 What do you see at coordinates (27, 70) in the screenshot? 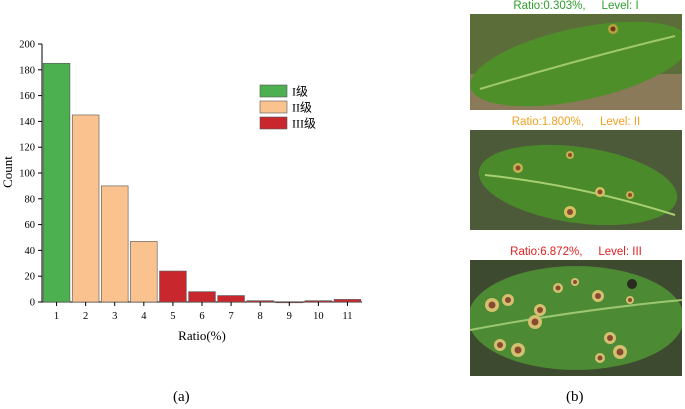
I see `y-tick-label: 180` at bounding box center [27, 70].